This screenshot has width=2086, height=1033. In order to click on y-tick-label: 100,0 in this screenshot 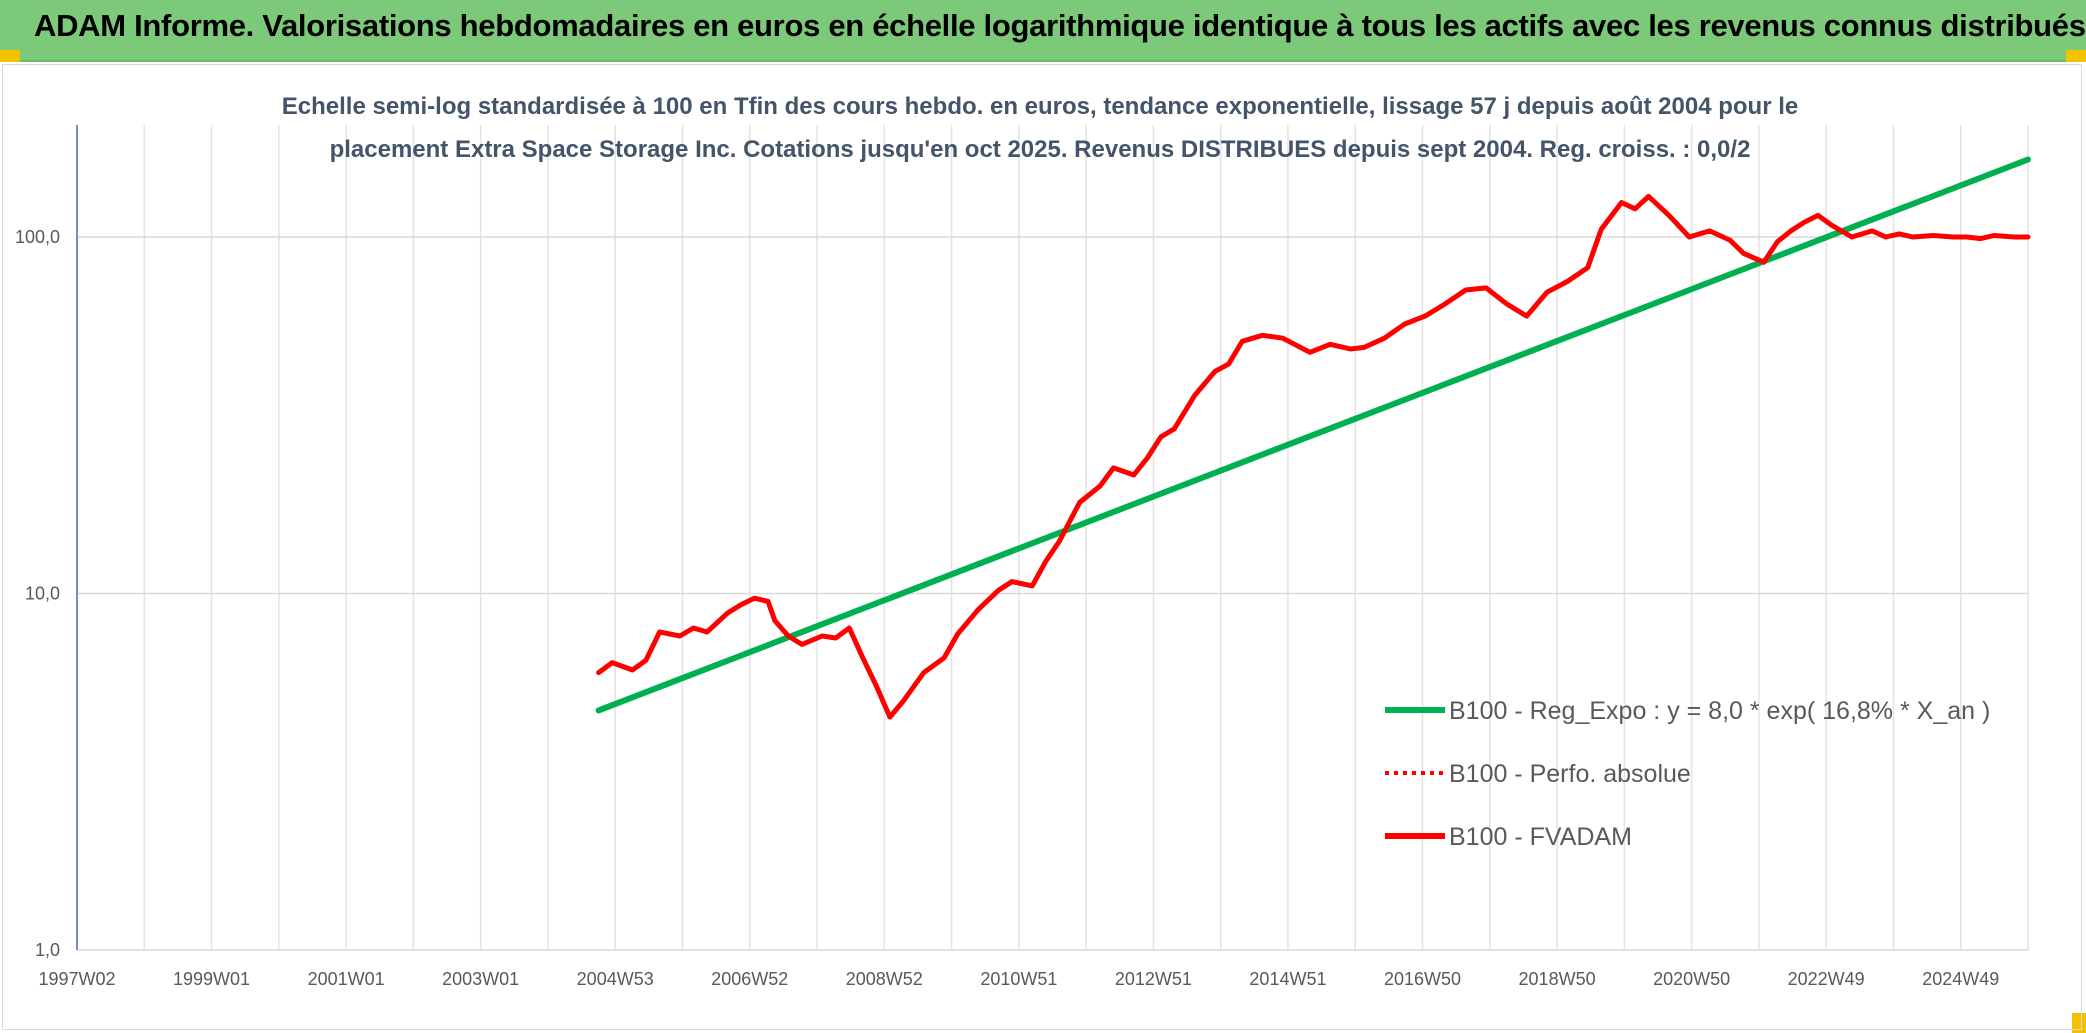, I will do `click(37, 237)`.